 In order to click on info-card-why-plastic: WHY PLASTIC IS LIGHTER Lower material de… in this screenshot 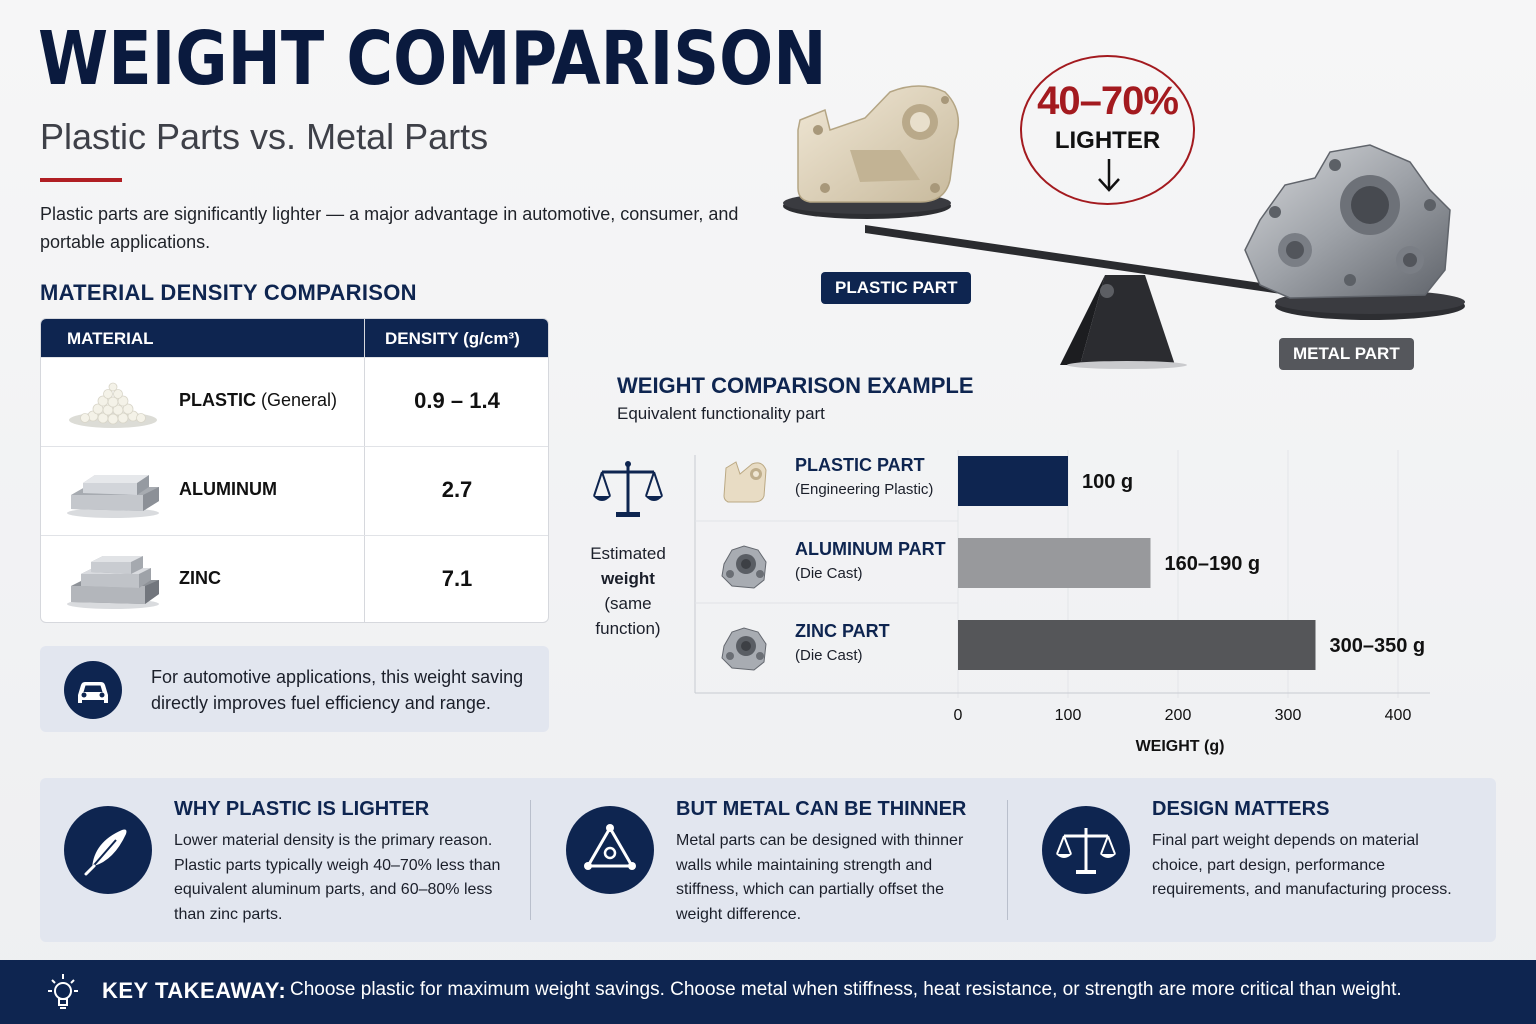, I will do `click(285, 860)`.